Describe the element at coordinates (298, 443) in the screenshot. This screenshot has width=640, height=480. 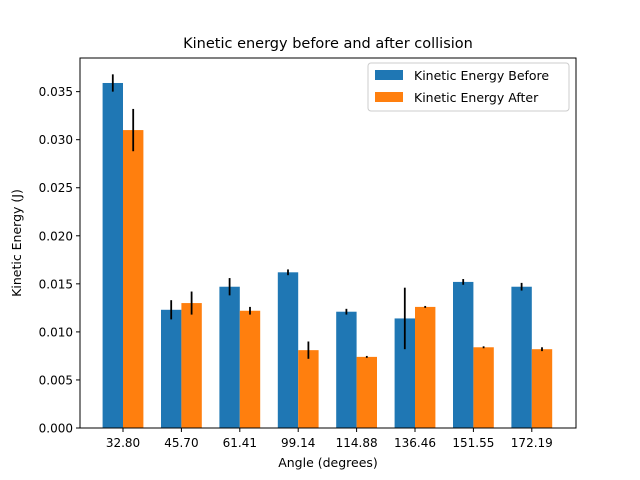
I see `x-tick-label: 99.14` at that location.